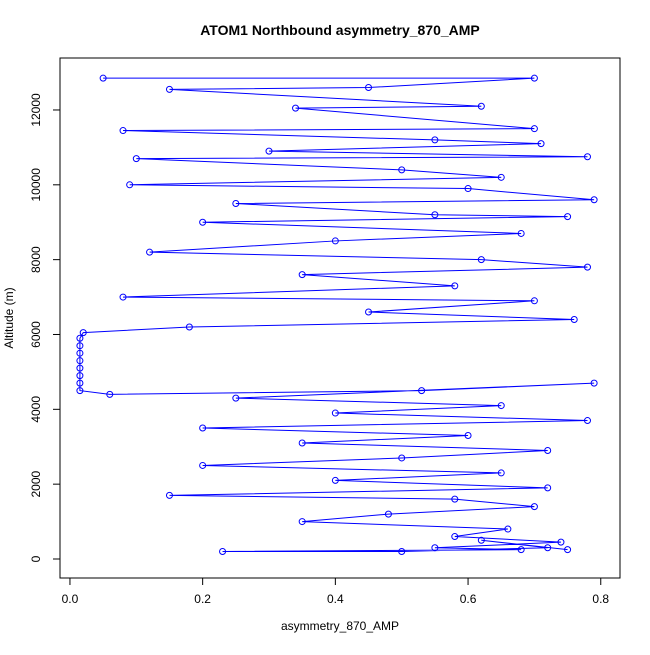  What do you see at coordinates (36, 185) in the screenshot?
I see `y-tick-label: 10000` at bounding box center [36, 185].